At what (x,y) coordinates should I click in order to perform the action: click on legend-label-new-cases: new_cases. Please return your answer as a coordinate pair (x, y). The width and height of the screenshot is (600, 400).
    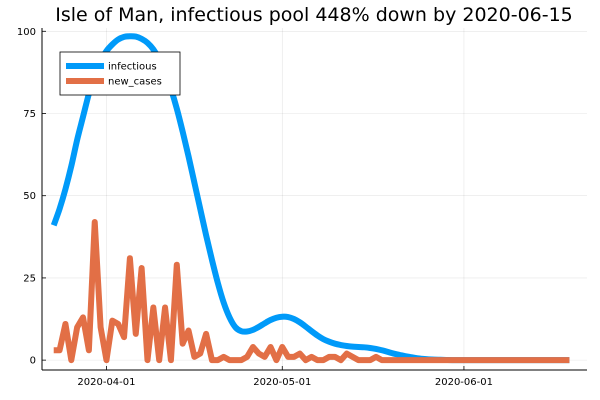
    Looking at the image, I should click on (135, 82).